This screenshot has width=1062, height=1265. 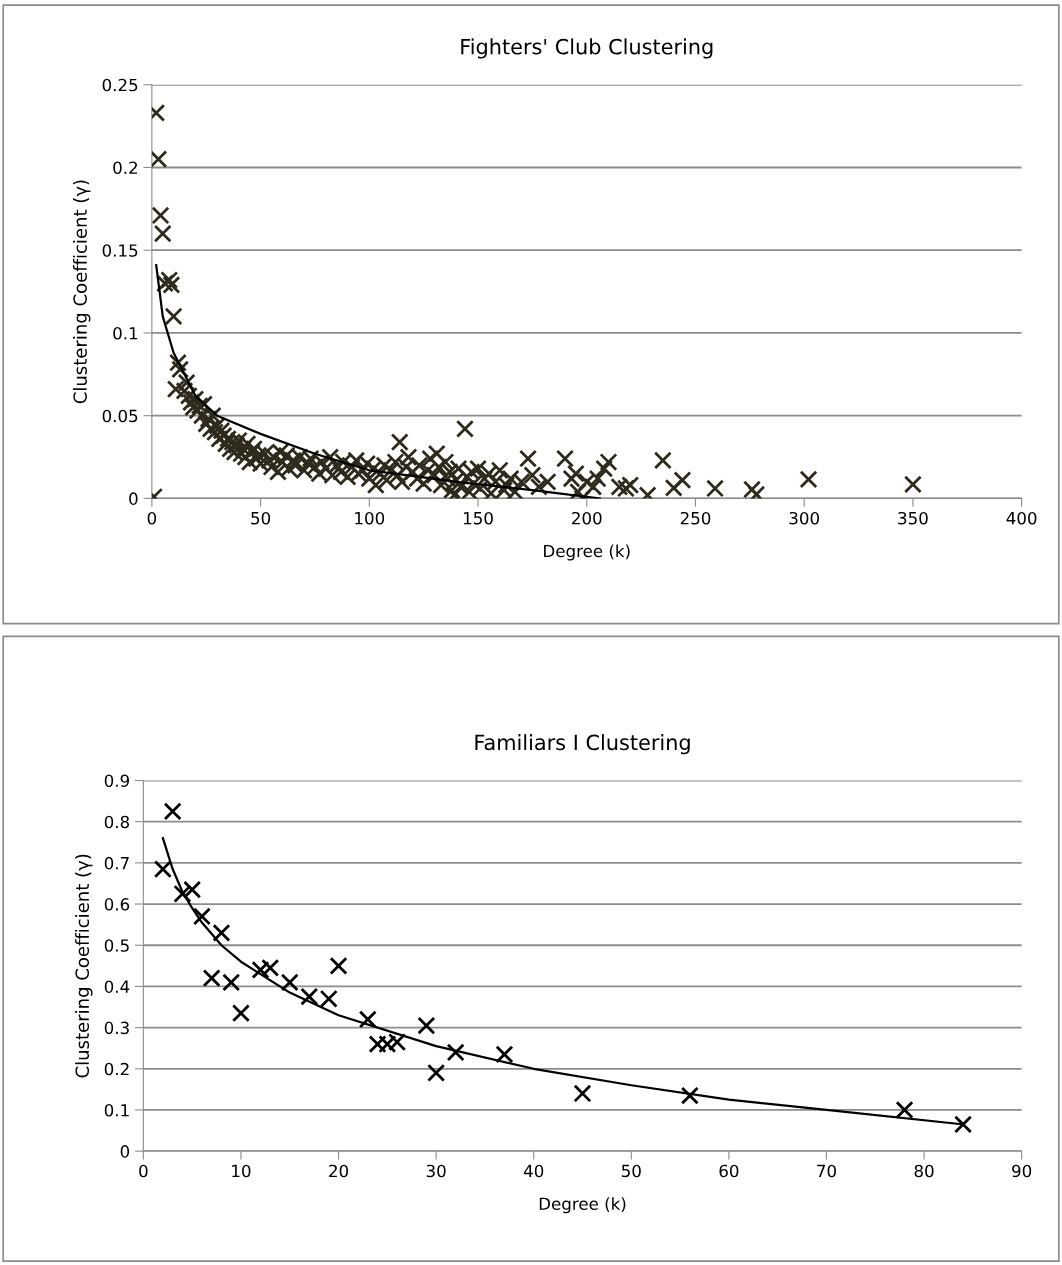 I want to click on x-tick-label: 90, so click(x=1022, y=1171).